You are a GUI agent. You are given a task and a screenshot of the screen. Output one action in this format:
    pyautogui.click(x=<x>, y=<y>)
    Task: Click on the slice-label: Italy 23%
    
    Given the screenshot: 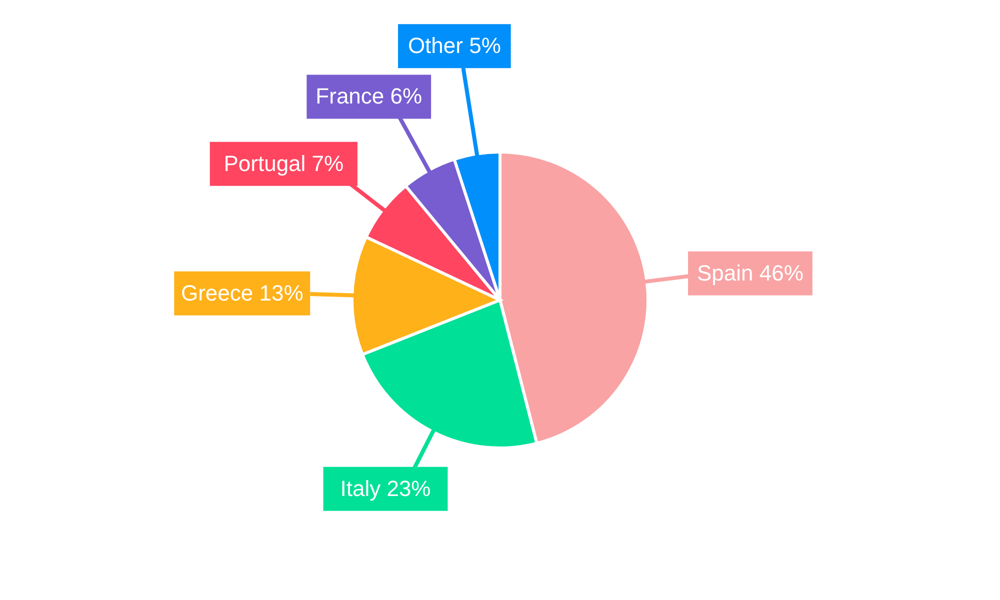 What is the action you would take?
    pyautogui.click(x=385, y=488)
    